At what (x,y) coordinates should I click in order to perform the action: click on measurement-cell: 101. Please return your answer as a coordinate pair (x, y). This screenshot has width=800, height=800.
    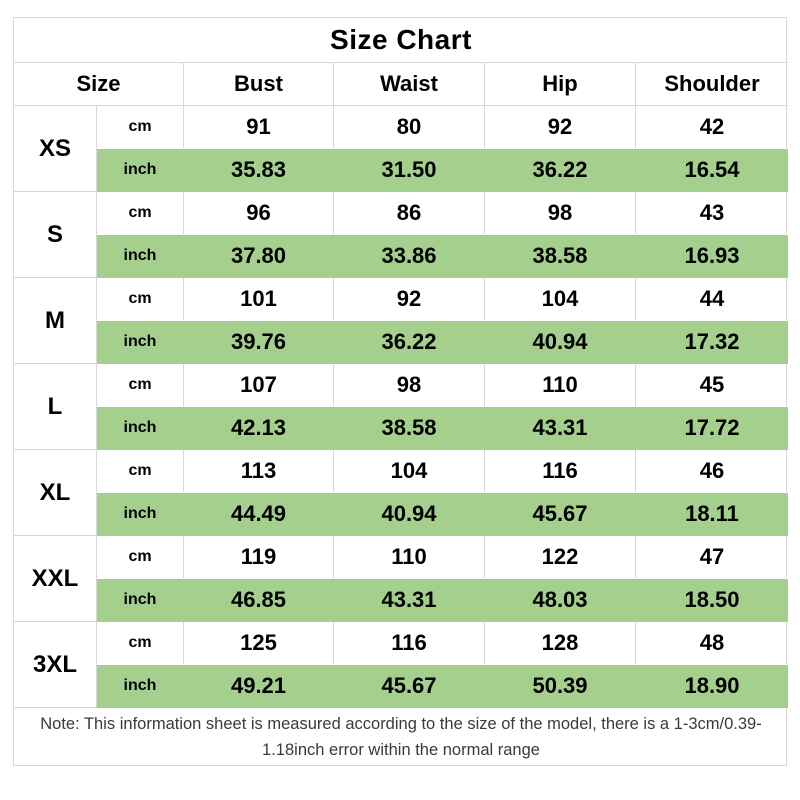
    Looking at the image, I should click on (259, 299).